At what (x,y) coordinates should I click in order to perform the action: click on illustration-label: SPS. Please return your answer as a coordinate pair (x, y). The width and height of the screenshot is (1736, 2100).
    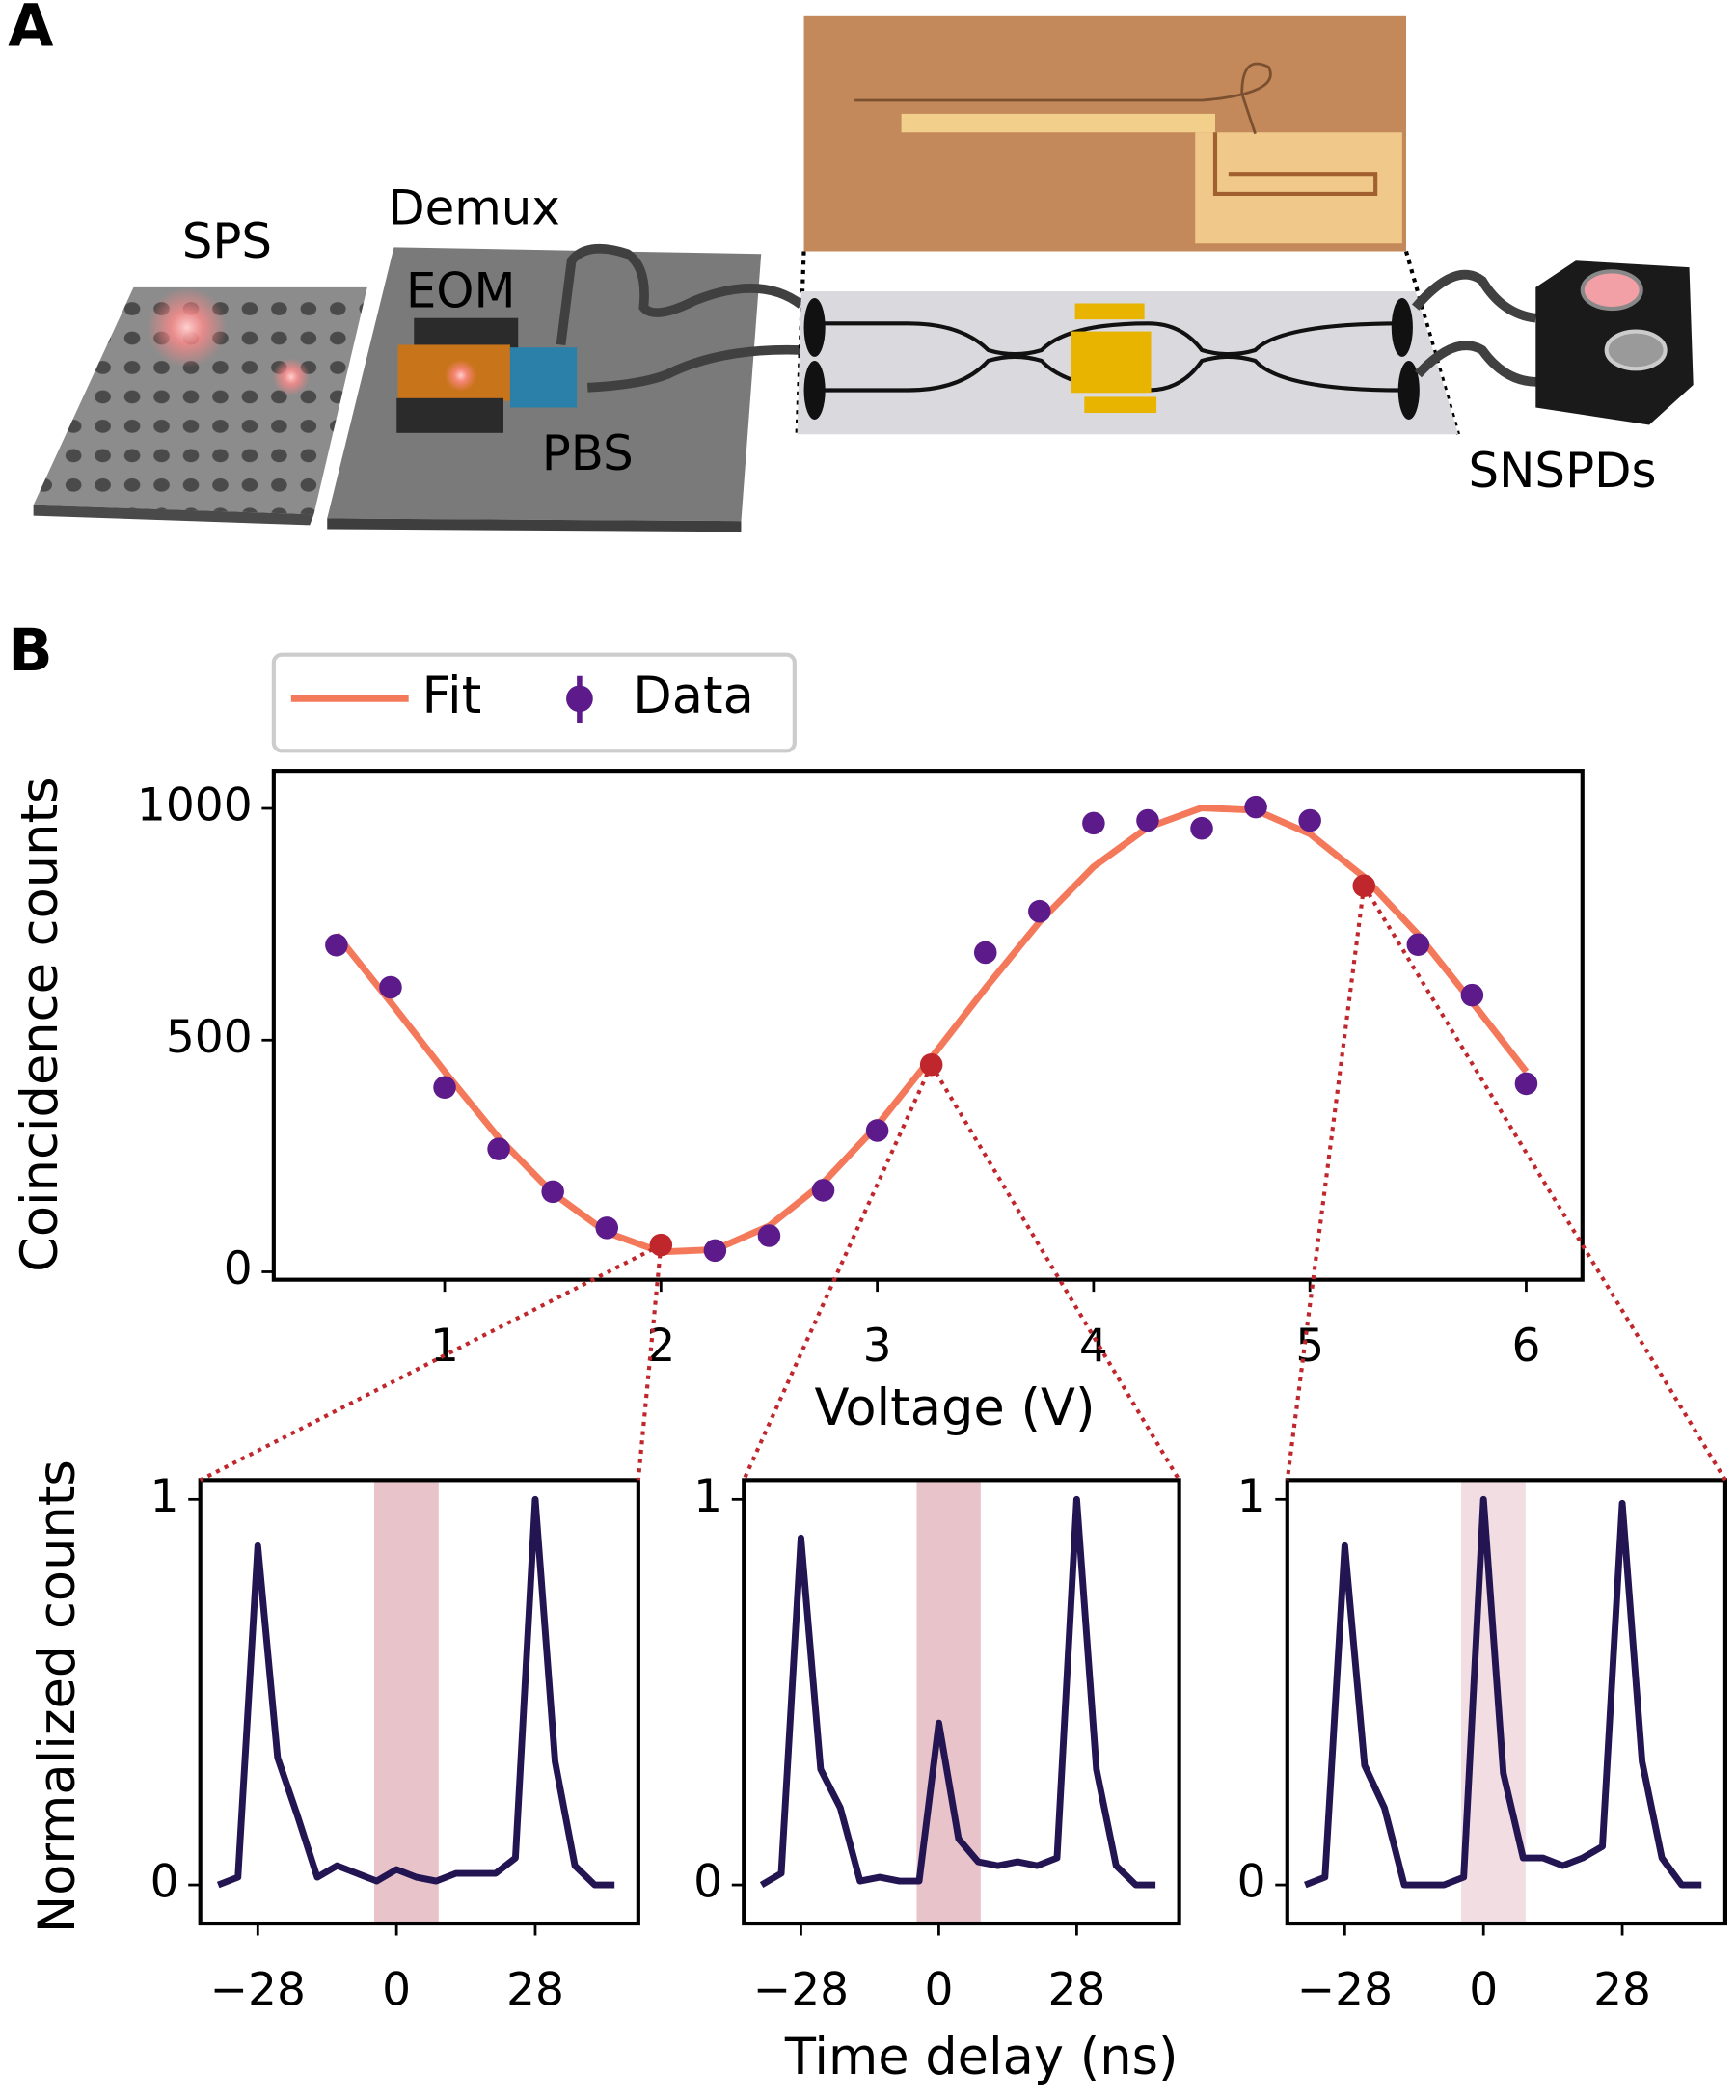
    Looking at the image, I should click on (227, 241).